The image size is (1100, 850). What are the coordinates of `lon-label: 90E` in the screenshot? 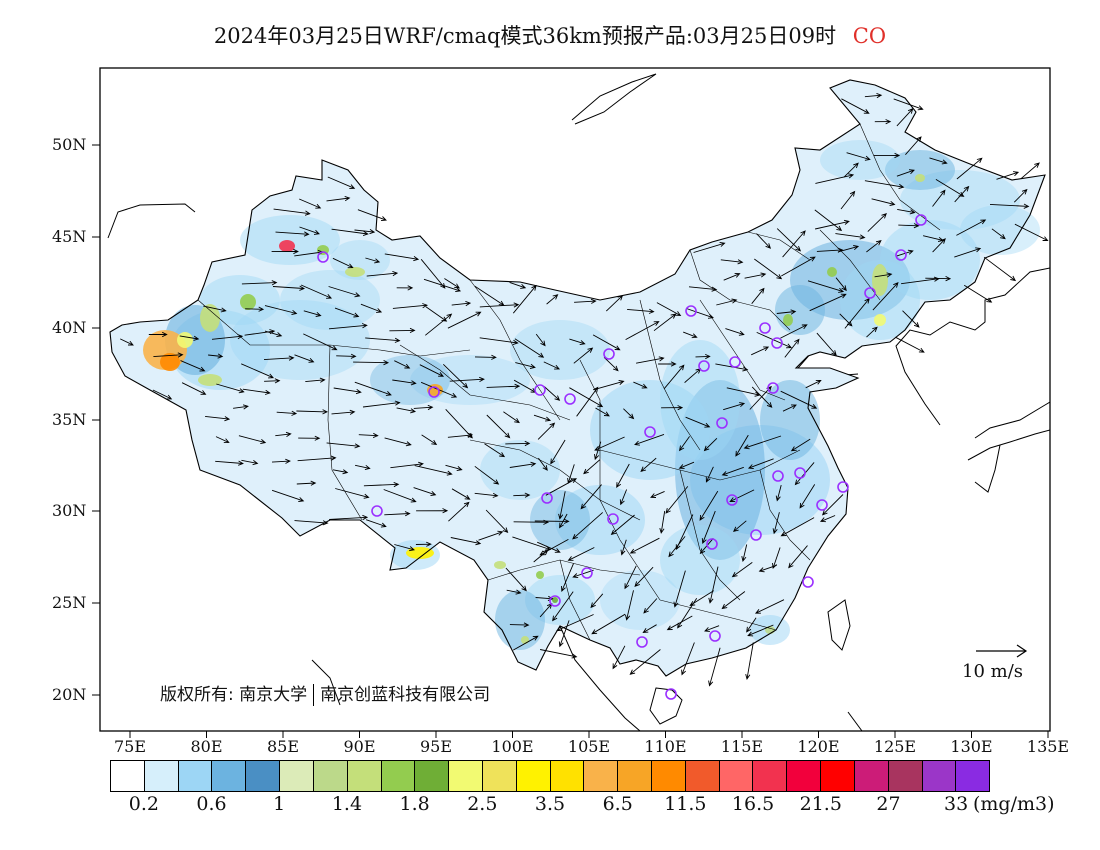 It's located at (359, 746).